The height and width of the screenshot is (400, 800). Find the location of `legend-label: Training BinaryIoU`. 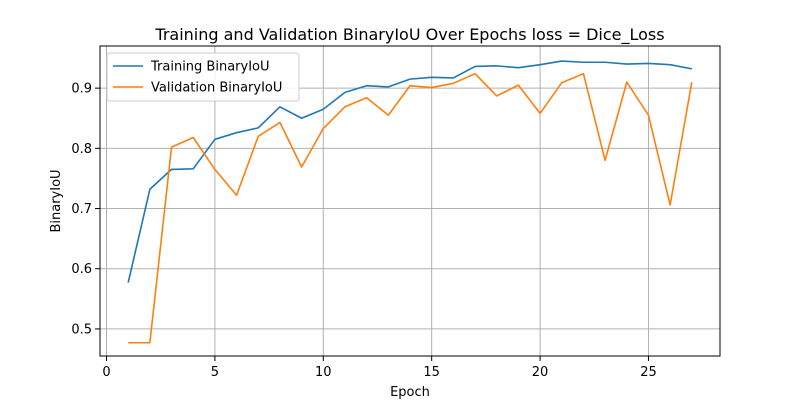

legend-label: Training BinaryIoU is located at coordinates (210, 67).